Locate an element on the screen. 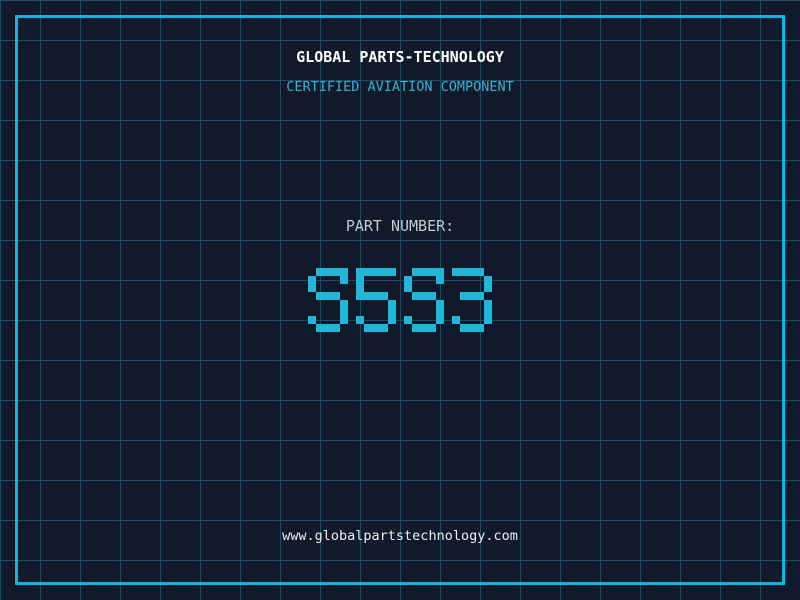 The image size is (800, 600). website-url: www.globalpartstechnology.com is located at coordinates (400, 536).